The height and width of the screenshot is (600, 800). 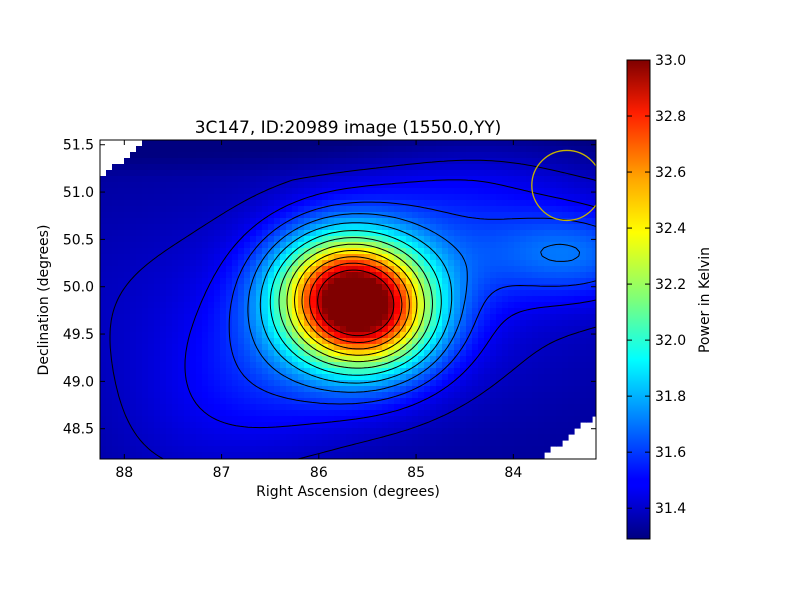 What do you see at coordinates (670, 61) in the screenshot?
I see `colorbar-tick-label: 33.0` at bounding box center [670, 61].